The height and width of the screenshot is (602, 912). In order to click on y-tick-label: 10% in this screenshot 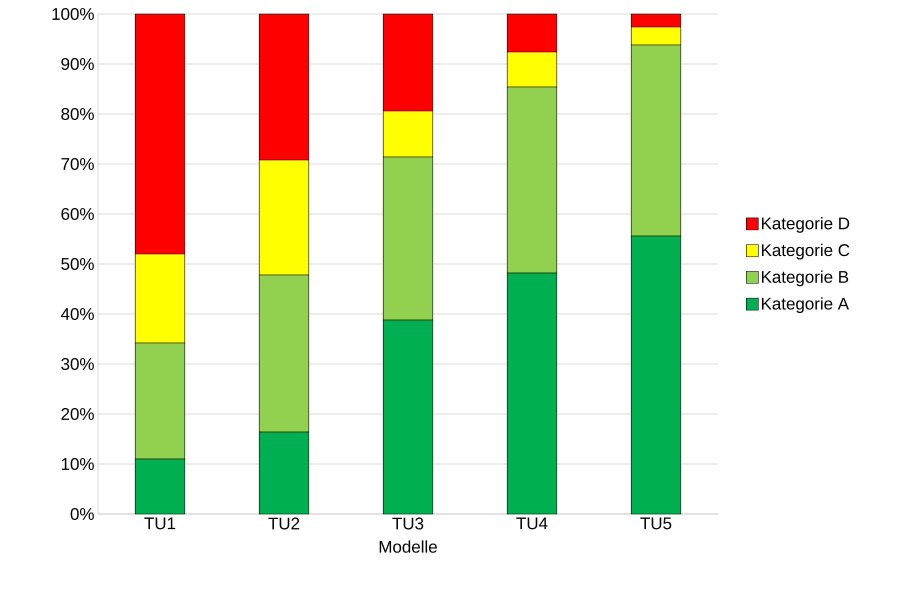, I will do `click(78, 464)`.